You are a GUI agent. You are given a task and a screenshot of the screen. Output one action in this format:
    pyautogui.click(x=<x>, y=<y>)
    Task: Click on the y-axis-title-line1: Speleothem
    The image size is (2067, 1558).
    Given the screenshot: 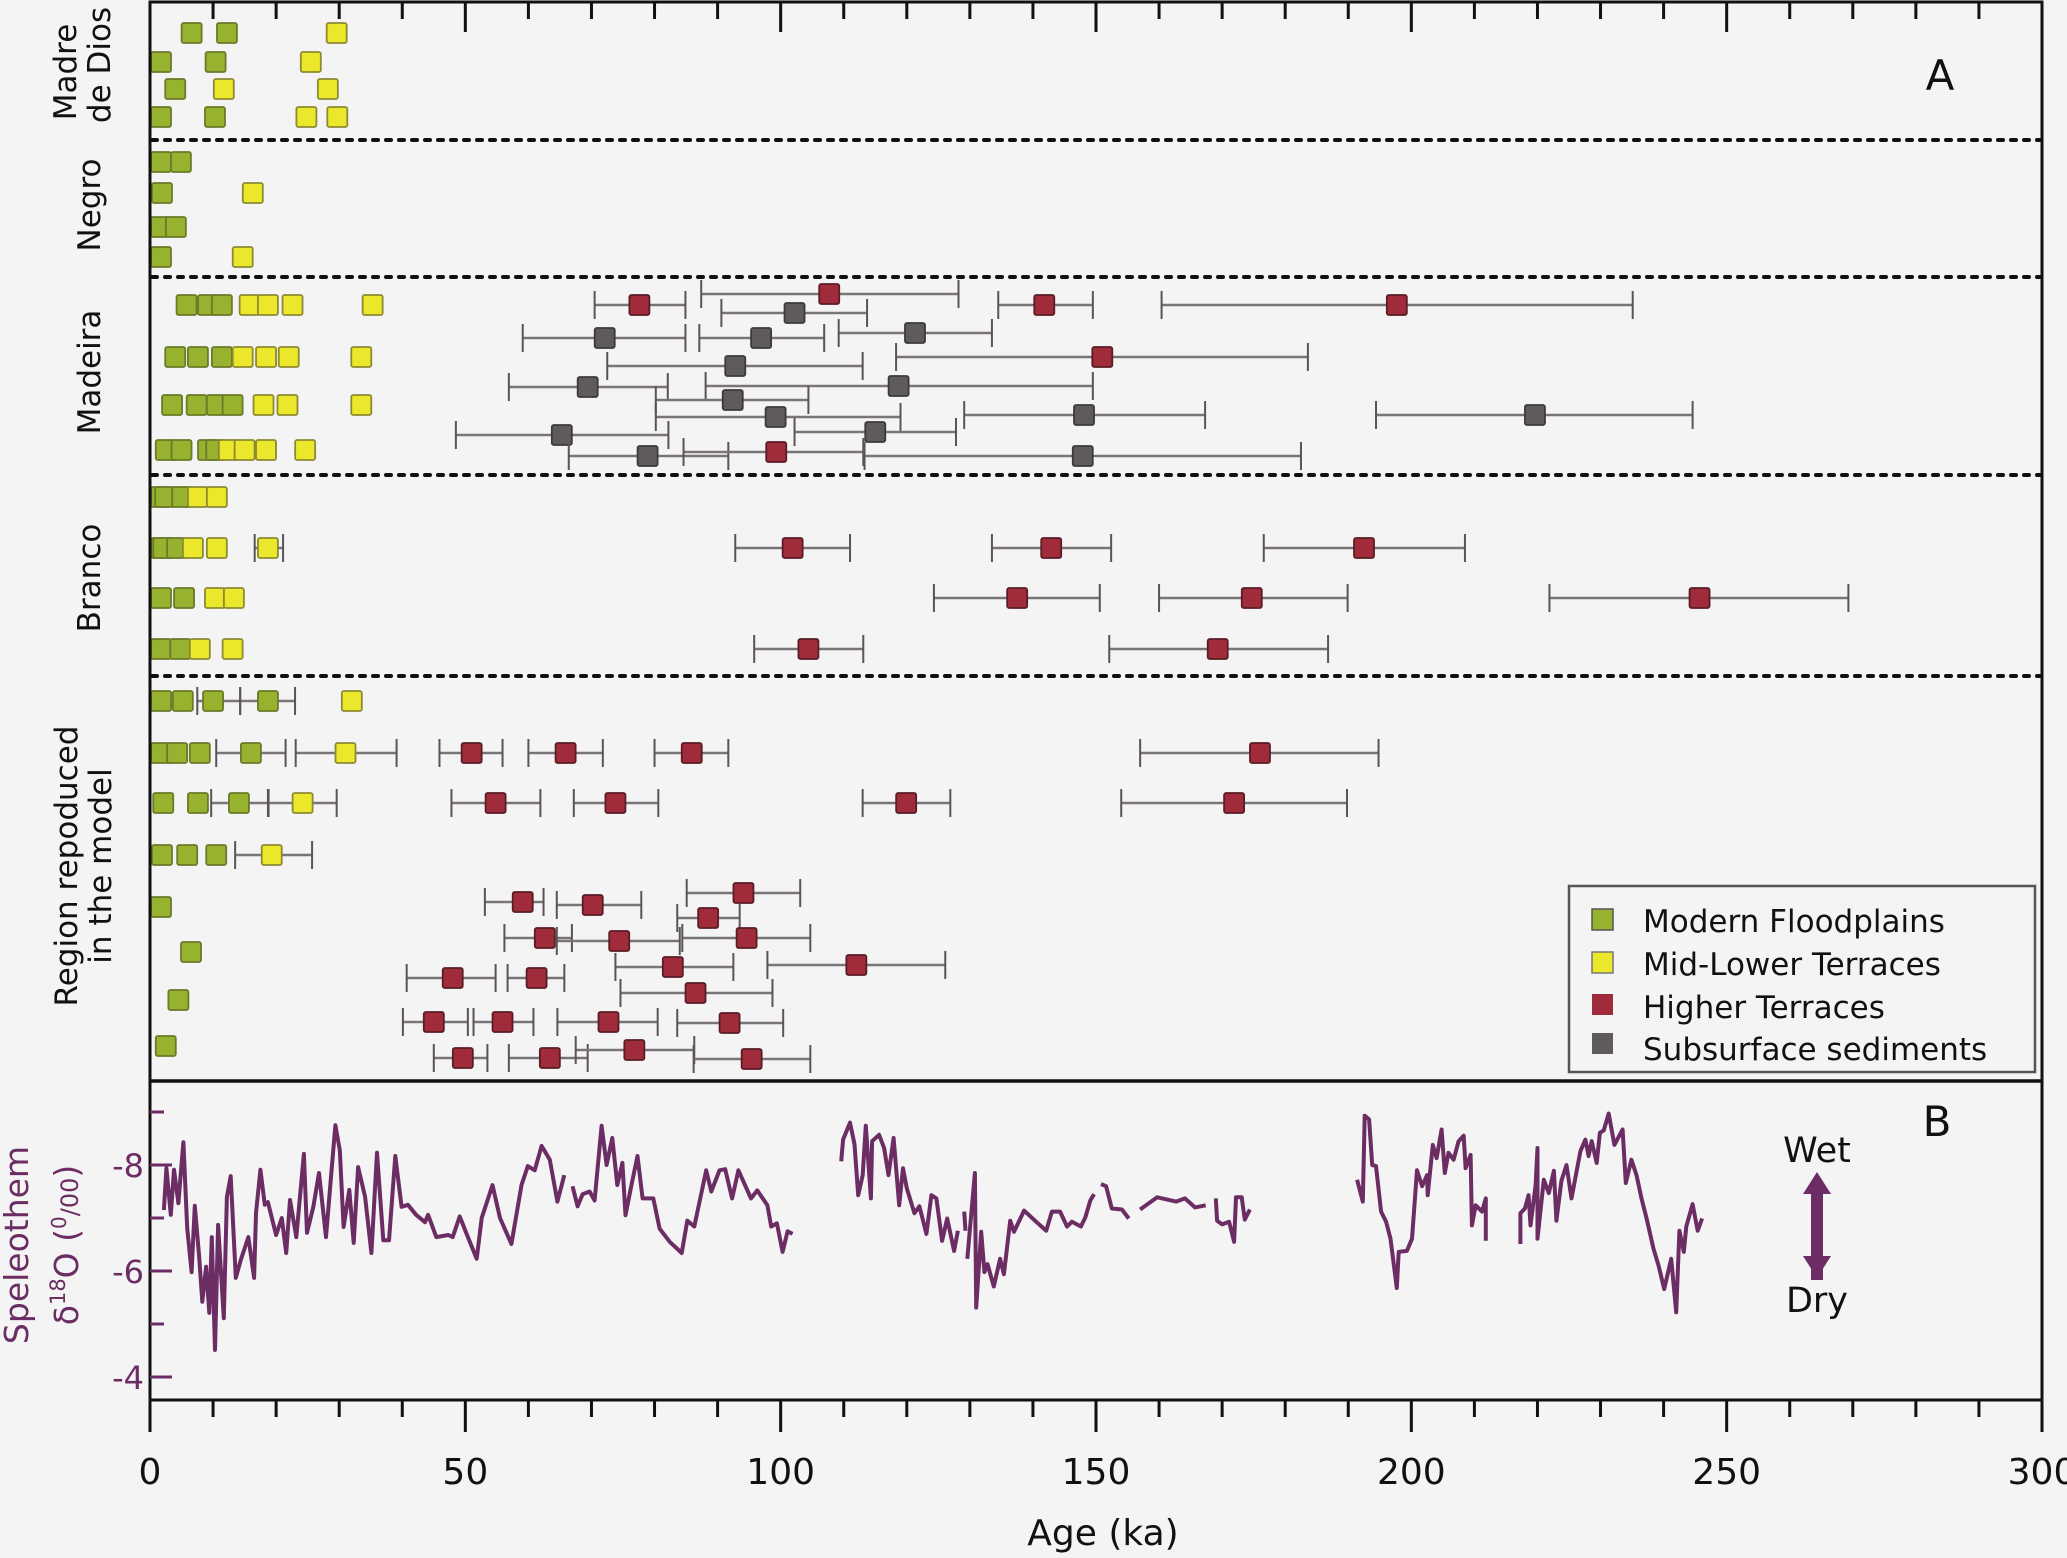 What is the action you would take?
    pyautogui.click(x=18, y=1245)
    